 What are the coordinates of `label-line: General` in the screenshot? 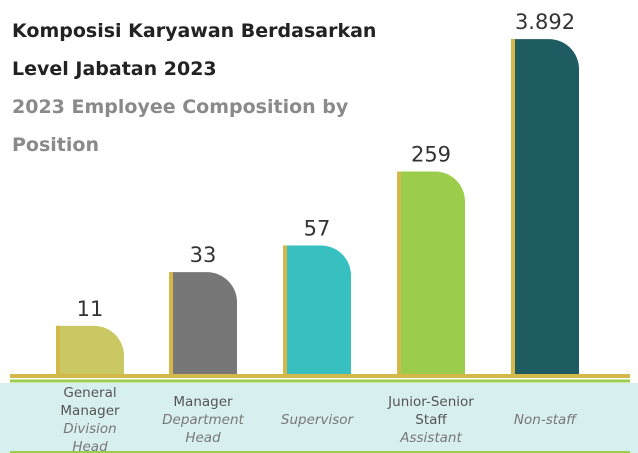 It's located at (89, 393).